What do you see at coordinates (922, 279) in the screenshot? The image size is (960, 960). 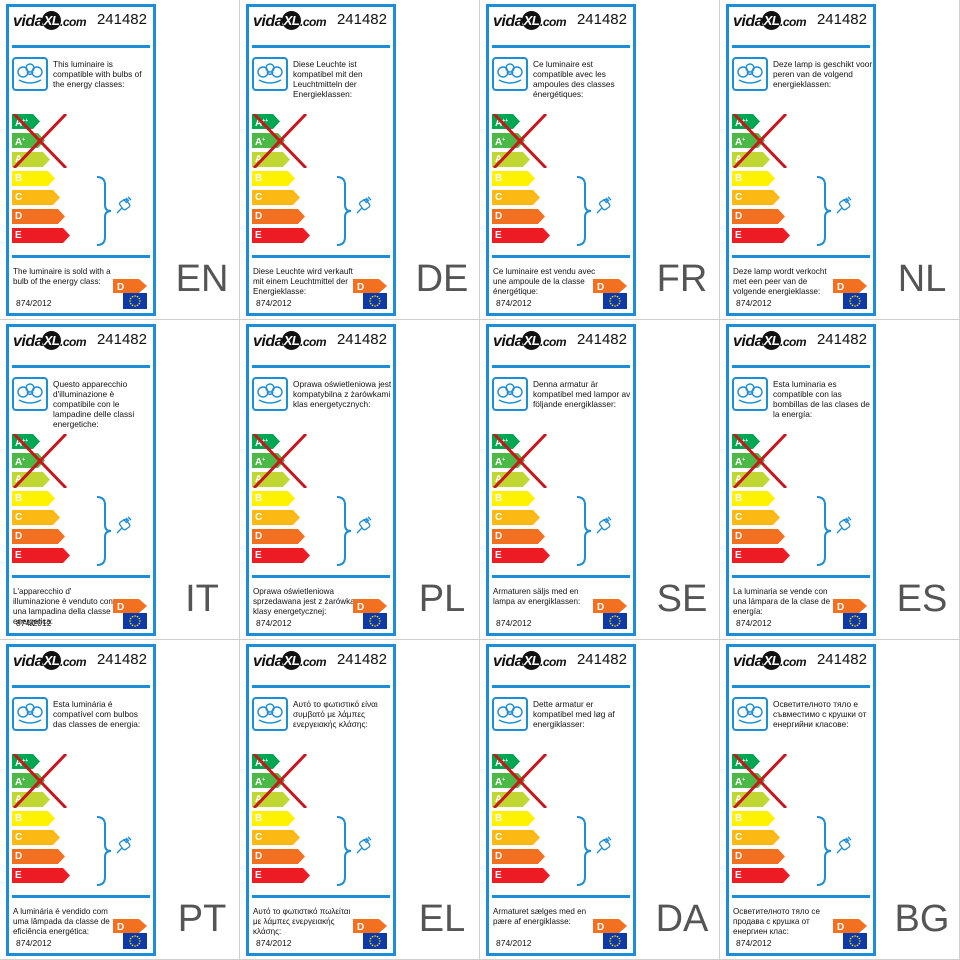 I see `language-code: NL` at bounding box center [922, 279].